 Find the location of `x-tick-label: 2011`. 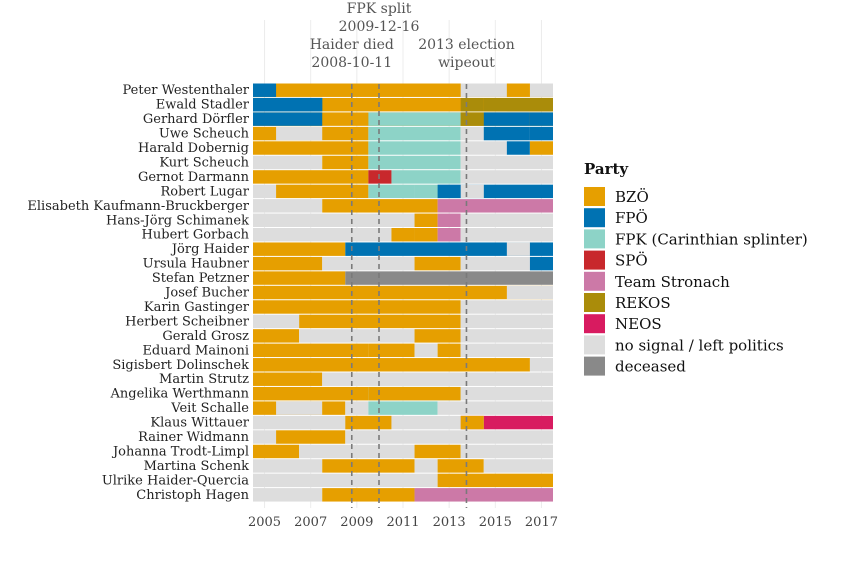

x-tick-label: 2011 is located at coordinates (402, 522).